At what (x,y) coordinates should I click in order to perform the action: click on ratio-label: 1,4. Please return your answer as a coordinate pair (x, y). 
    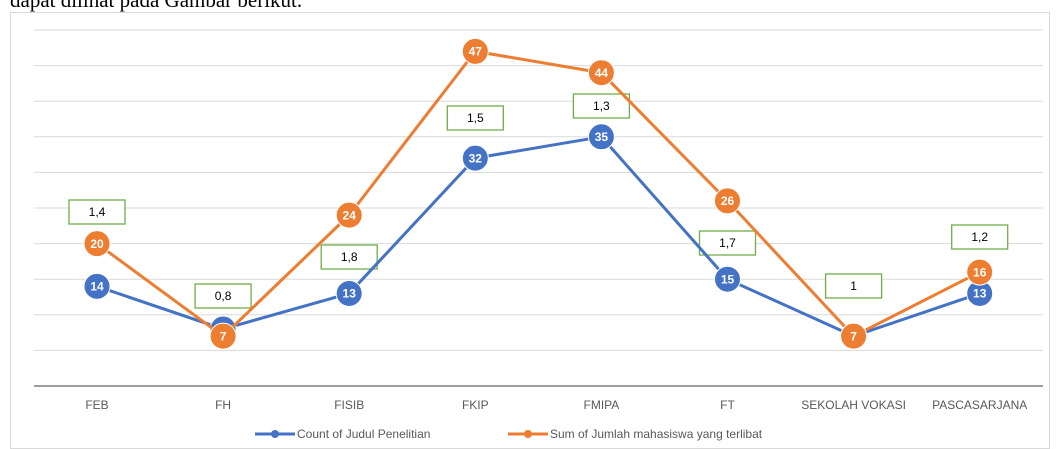
    Looking at the image, I should click on (97, 212).